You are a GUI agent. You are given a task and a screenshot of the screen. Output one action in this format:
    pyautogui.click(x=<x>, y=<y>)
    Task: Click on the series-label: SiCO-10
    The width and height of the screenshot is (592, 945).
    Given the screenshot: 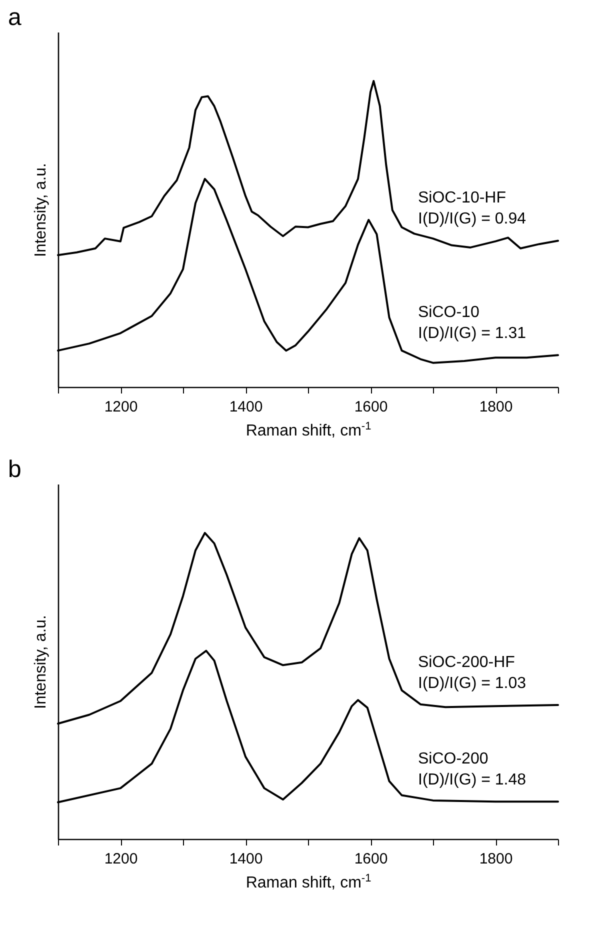 What is the action you would take?
    pyautogui.click(x=449, y=313)
    